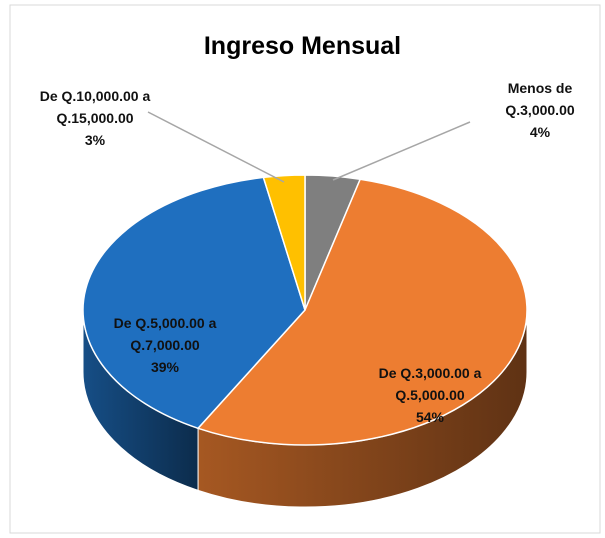  What do you see at coordinates (540, 99) in the screenshot?
I see `label-category: Menos de Q.3,000.00` at bounding box center [540, 99].